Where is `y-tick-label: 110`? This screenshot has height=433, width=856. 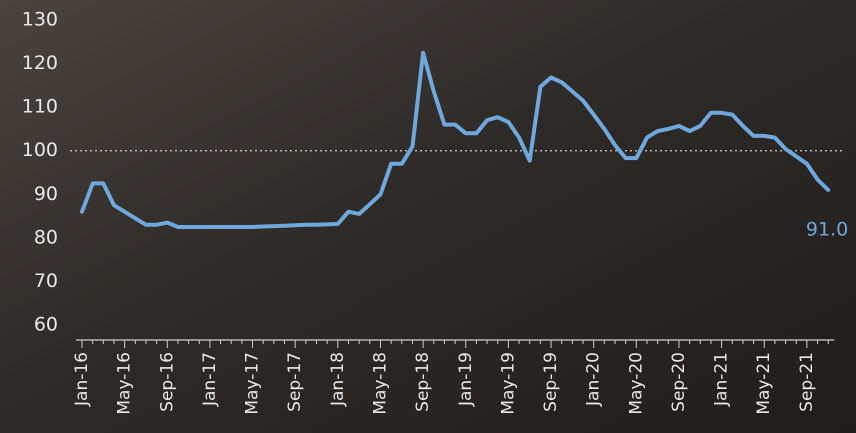
y-tick-label: 110 is located at coordinates (40, 107).